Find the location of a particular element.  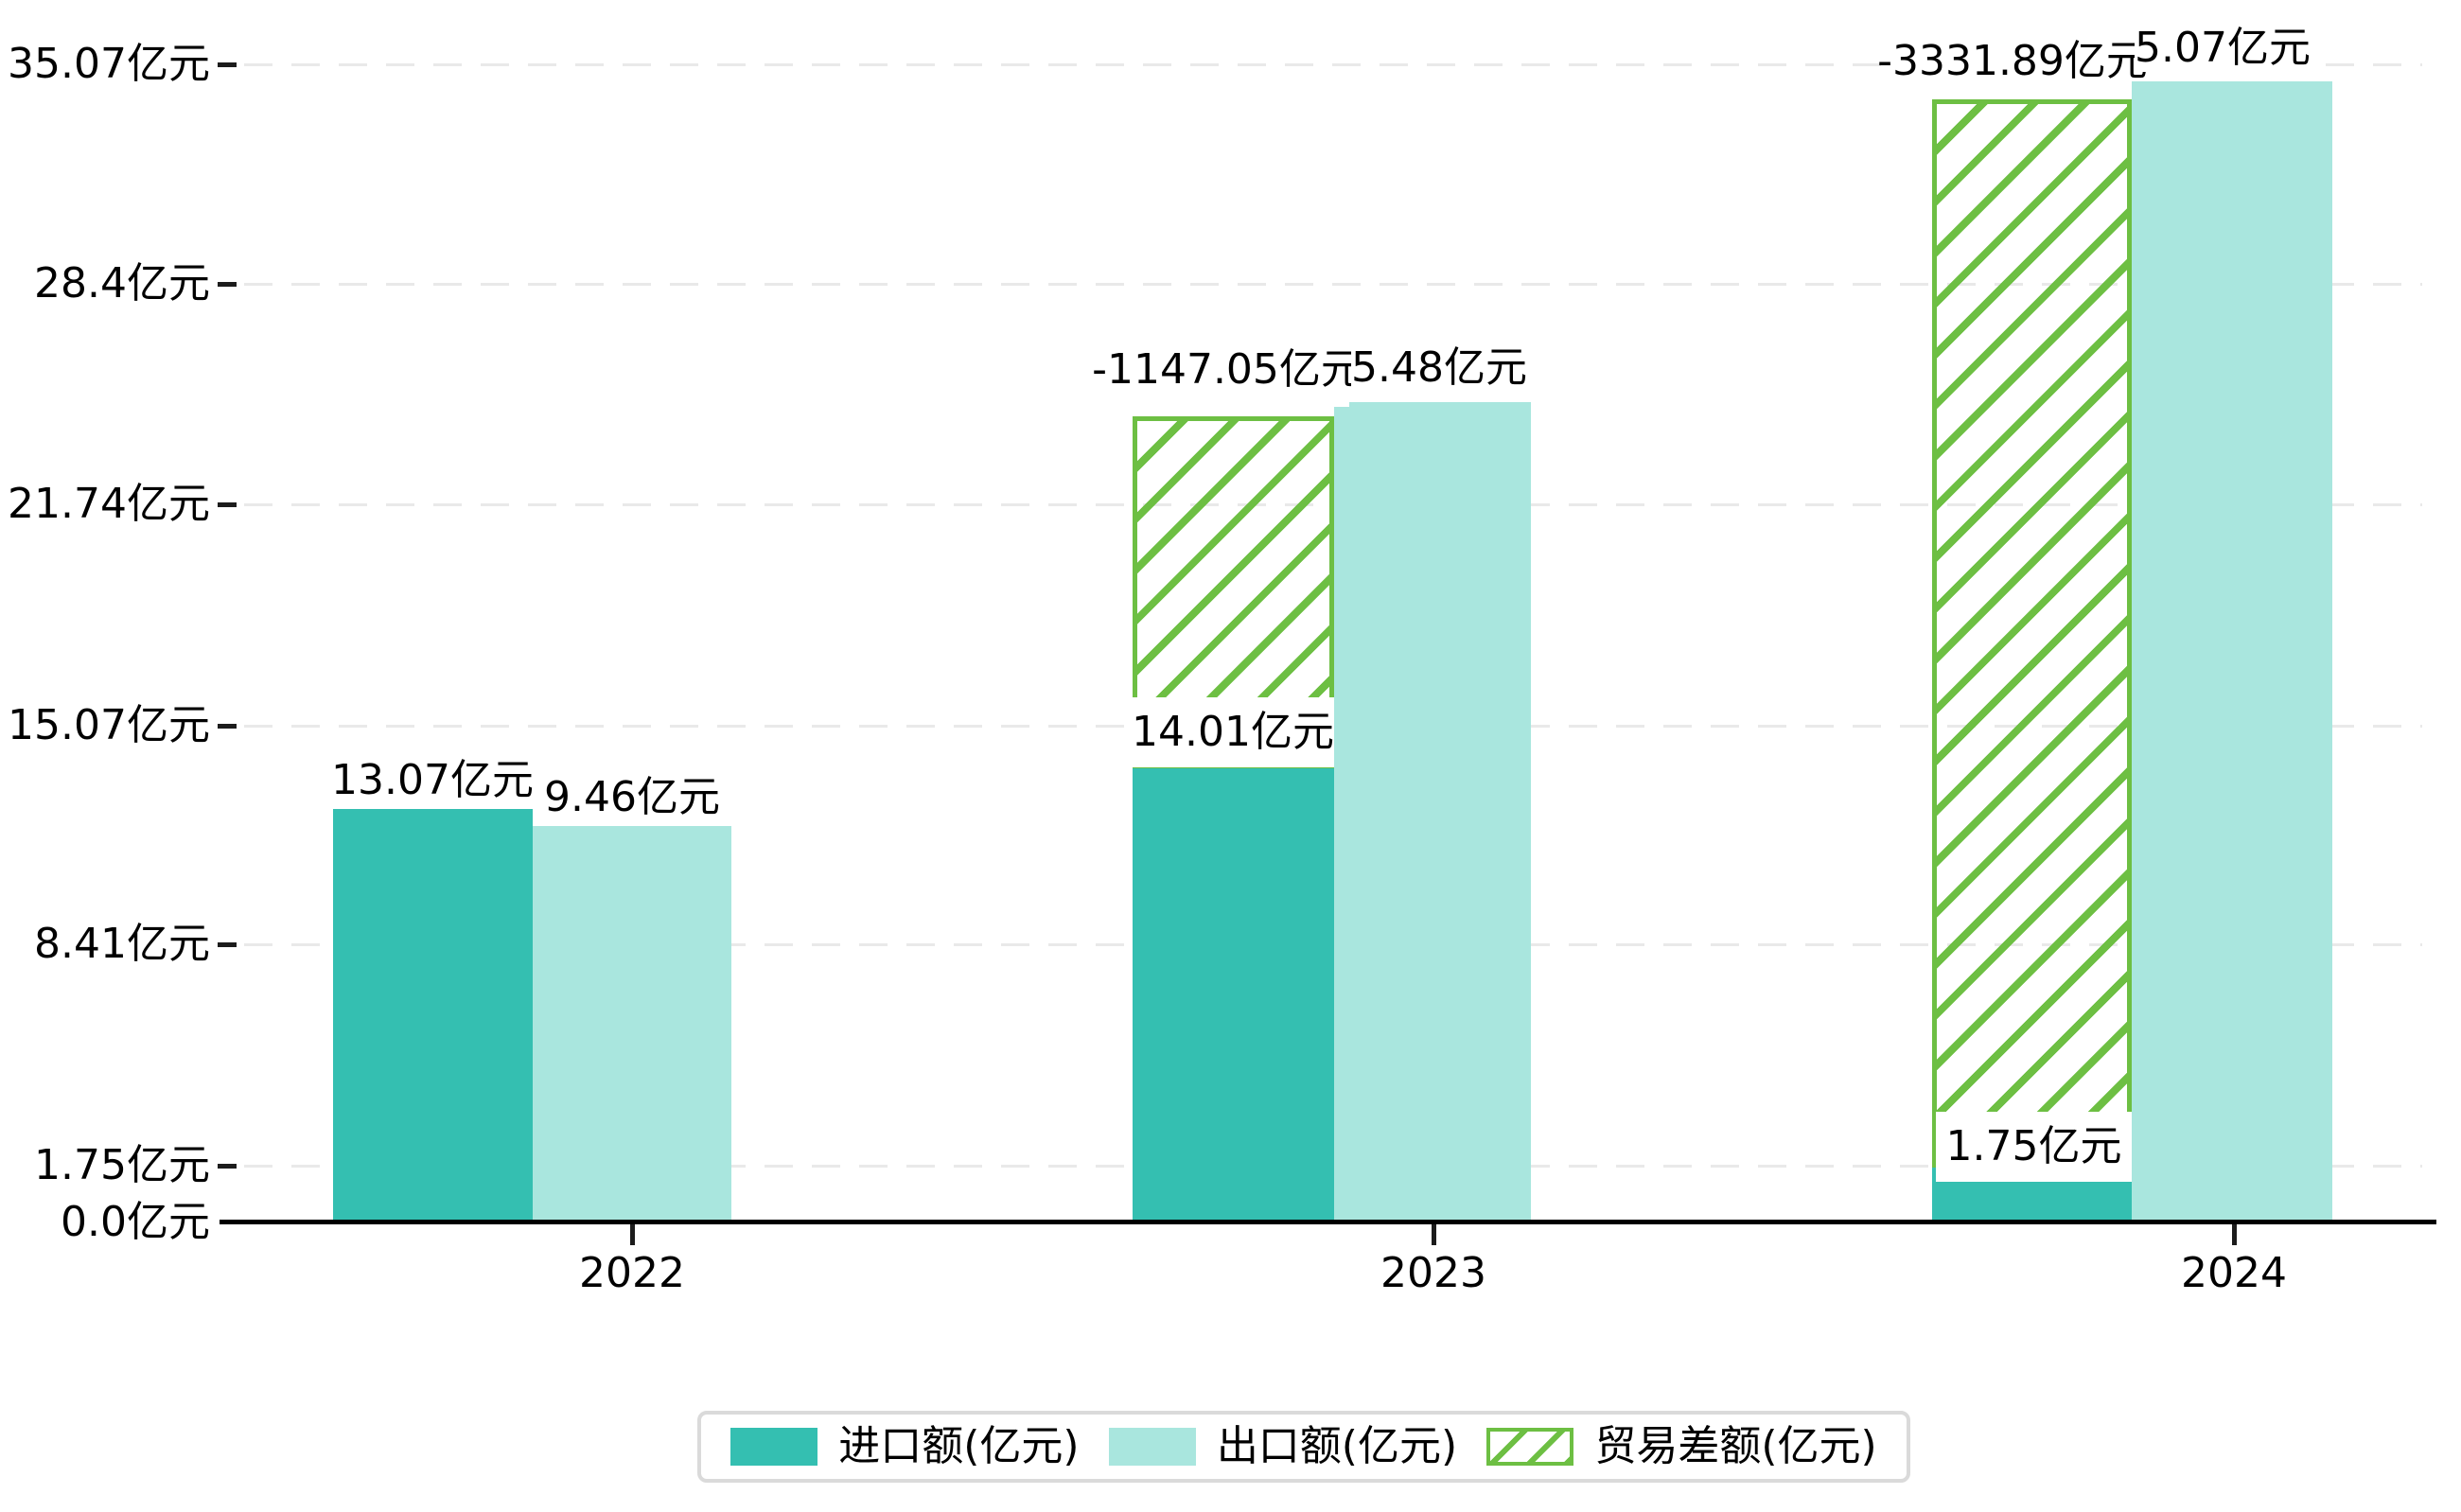

x-axis-tick-label: 2022 is located at coordinates (632, 1273).